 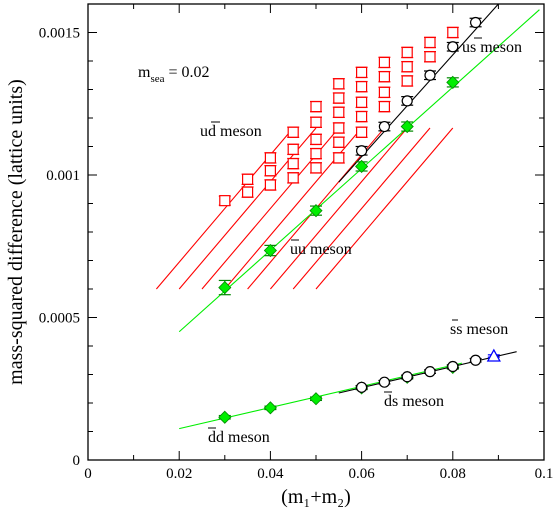 I want to click on label-dd-meson: dd meson, so click(x=239, y=437).